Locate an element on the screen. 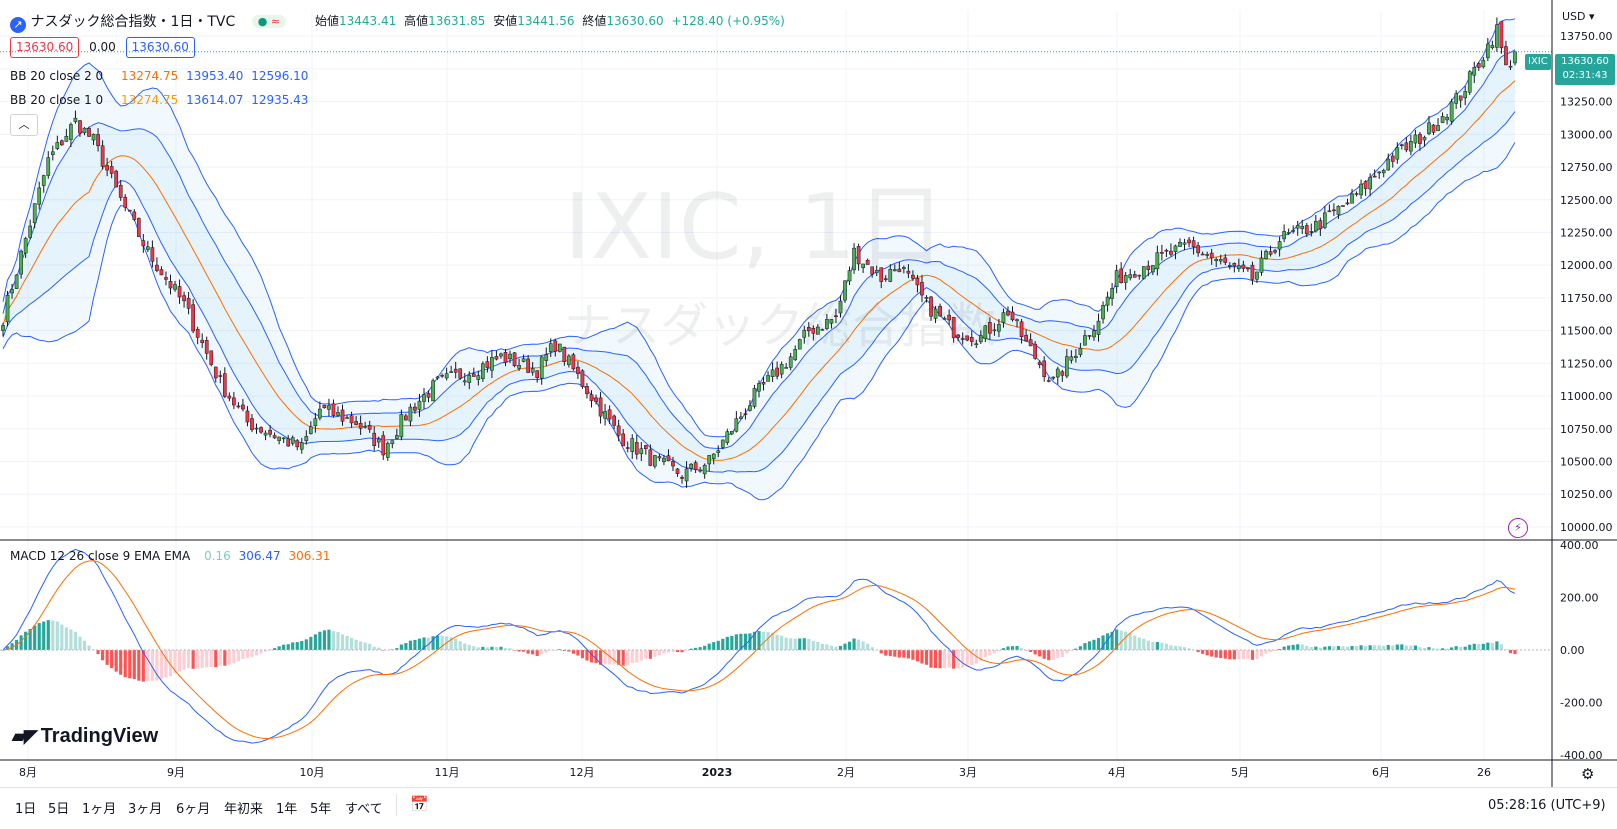 This screenshot has width=1617, height=829. spread-value: 0.00 is located at coordinates (102, 47).